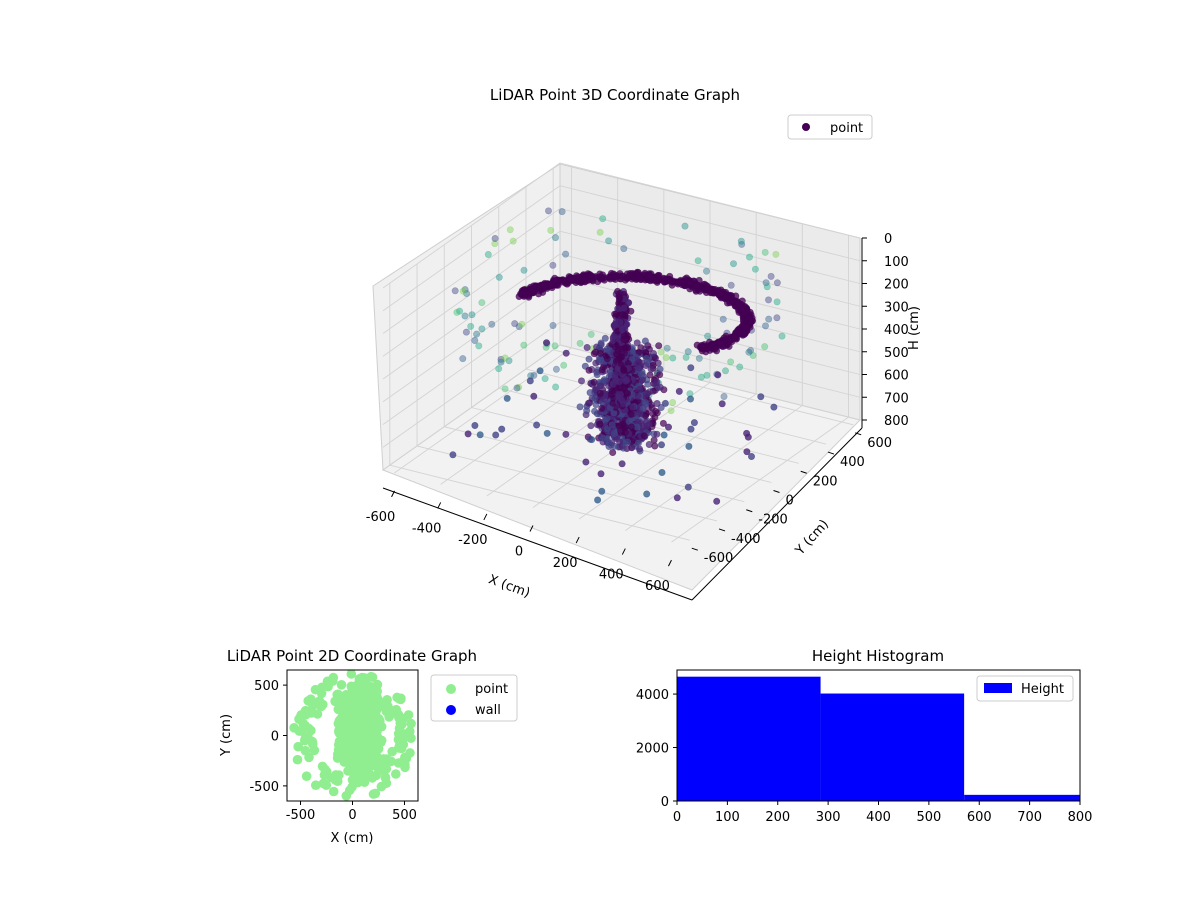 The height and width of the screenshot is (900, 1200). What do you see at coordinates (301, 815) in the screenshot?
I see `x-tick-label-2d: -500` at bounding box center [301, 815].